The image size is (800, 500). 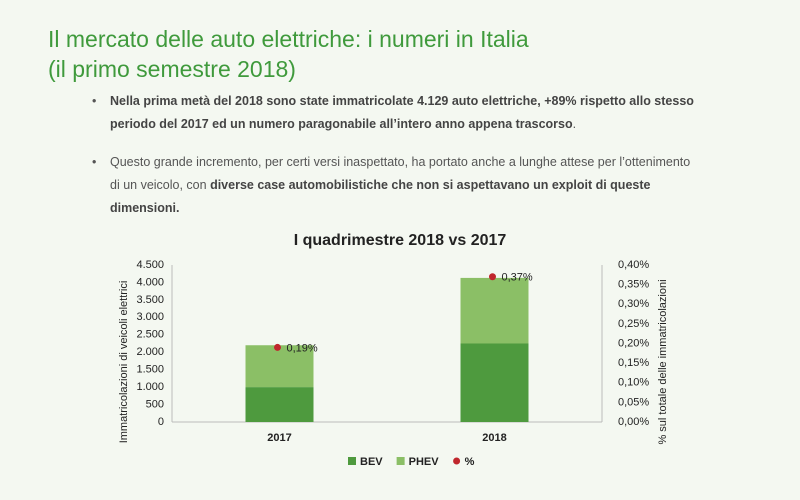 I want to click on y2-tick-label: 0,05%, so click(x=633, y=402).